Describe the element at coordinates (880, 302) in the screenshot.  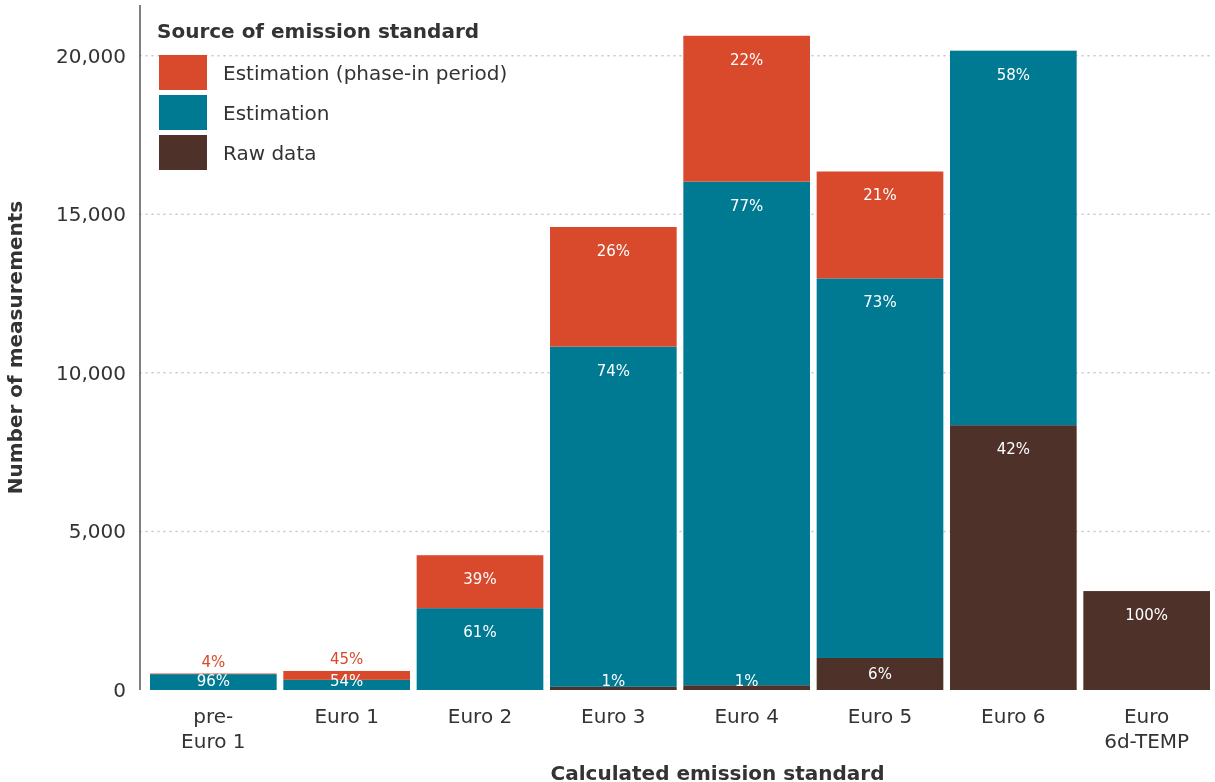
I see `annotation: 73%` at that location.